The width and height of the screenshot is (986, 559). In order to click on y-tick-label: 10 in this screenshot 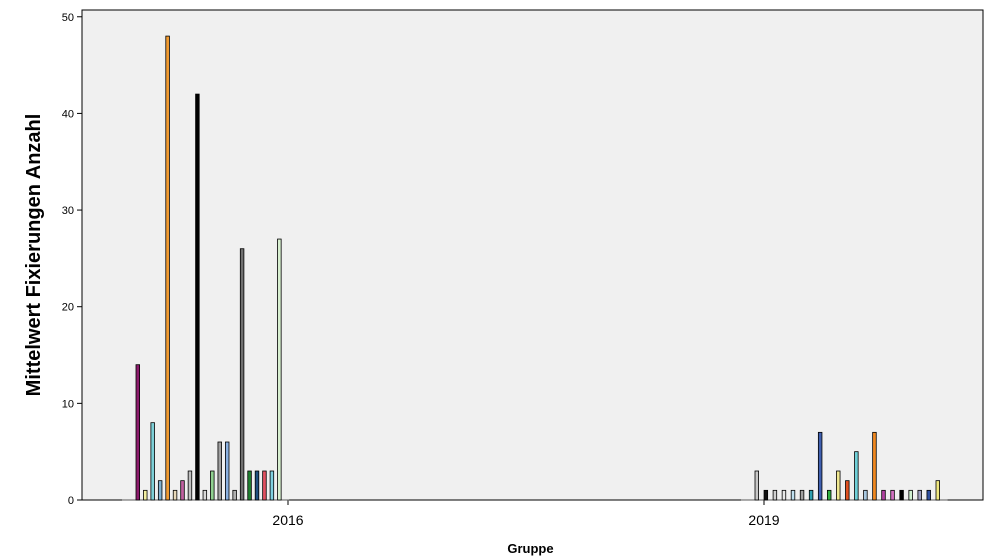, I will do `click(68, 404)`.